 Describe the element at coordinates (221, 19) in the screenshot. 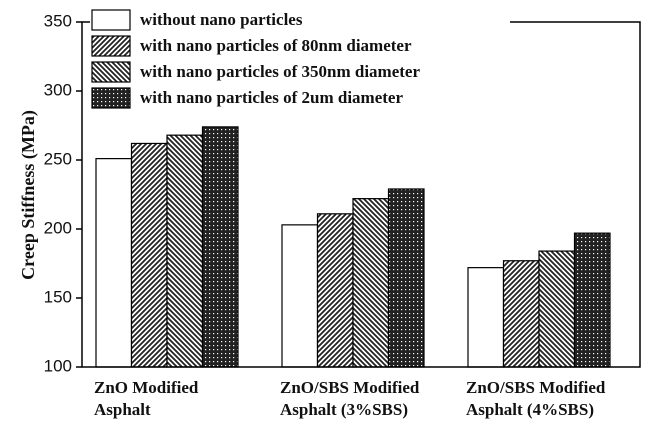

I see `legend-label: without nano particles` at that location.